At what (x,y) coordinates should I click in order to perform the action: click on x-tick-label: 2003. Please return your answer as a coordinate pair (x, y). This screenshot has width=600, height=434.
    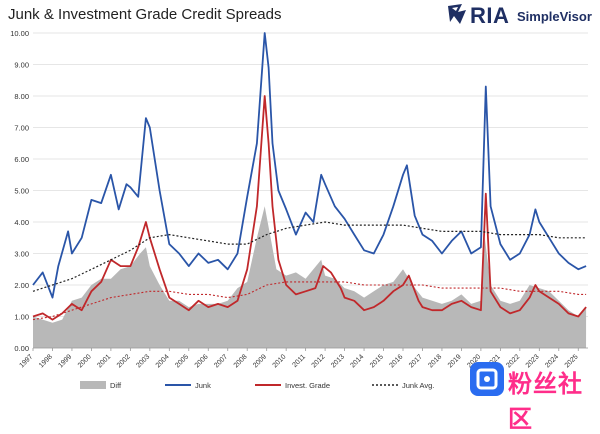
    Looking at the image, I should click on (143, 361).